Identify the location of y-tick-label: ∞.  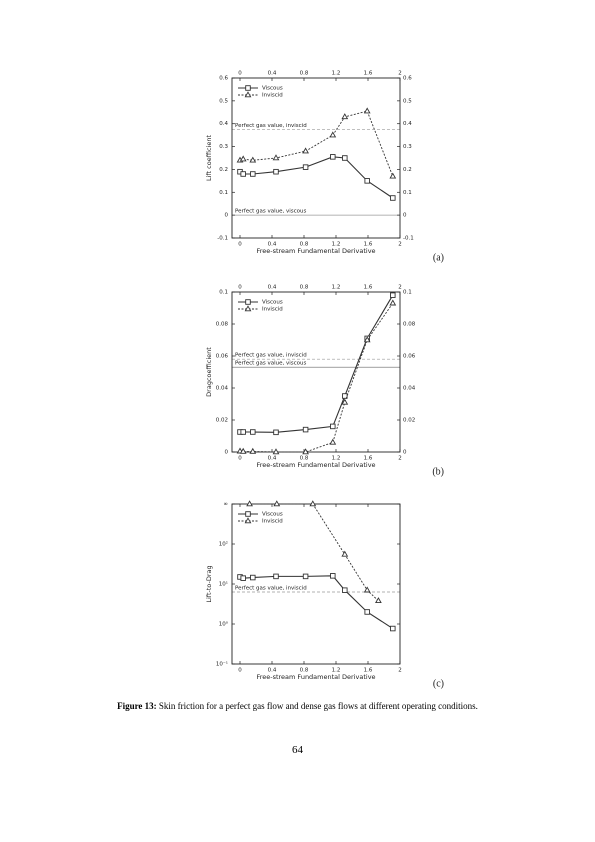
(225, 505).